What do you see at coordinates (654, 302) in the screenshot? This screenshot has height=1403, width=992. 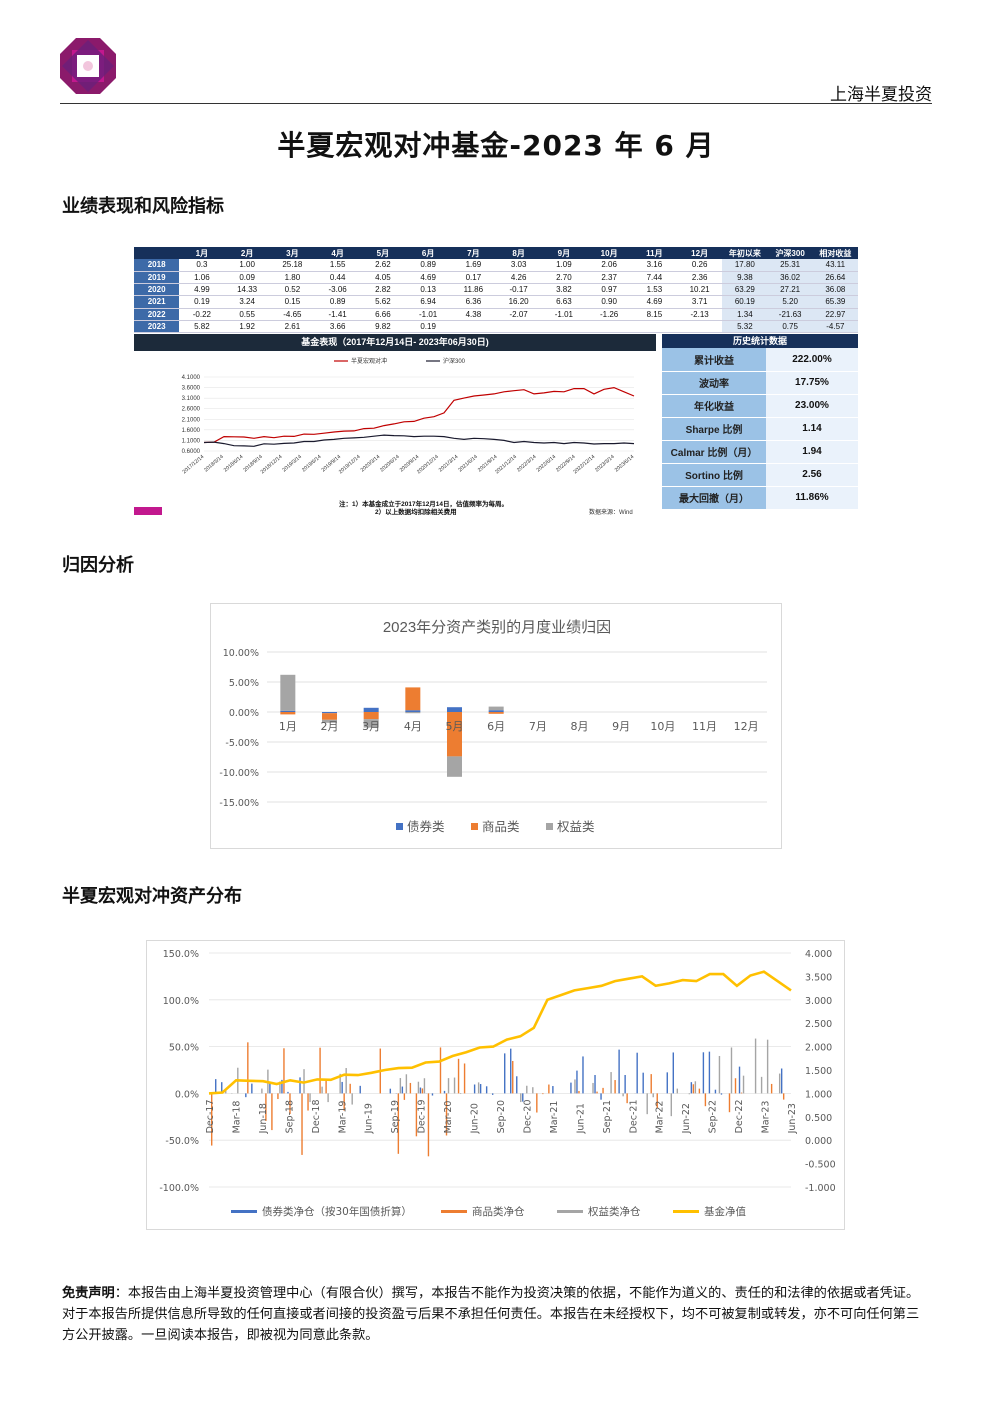 I see `table-cell: 4.69` at bounding box center [654, 302].